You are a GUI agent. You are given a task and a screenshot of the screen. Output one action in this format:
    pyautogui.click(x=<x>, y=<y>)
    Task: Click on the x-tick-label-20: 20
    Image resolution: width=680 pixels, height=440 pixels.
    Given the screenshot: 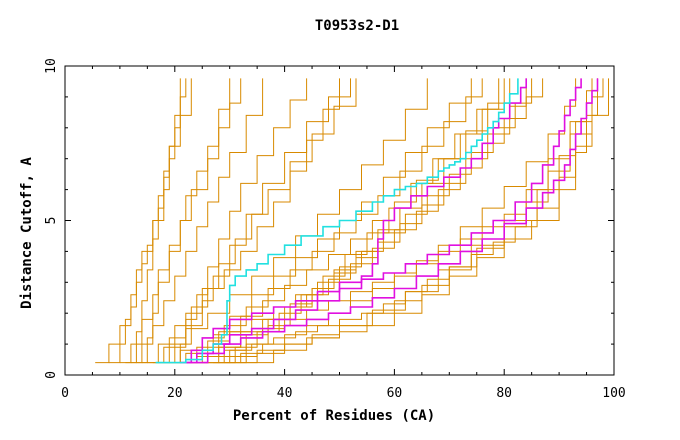 What is the action you would take?
    pyautogui.click(x=175, y=393)
    